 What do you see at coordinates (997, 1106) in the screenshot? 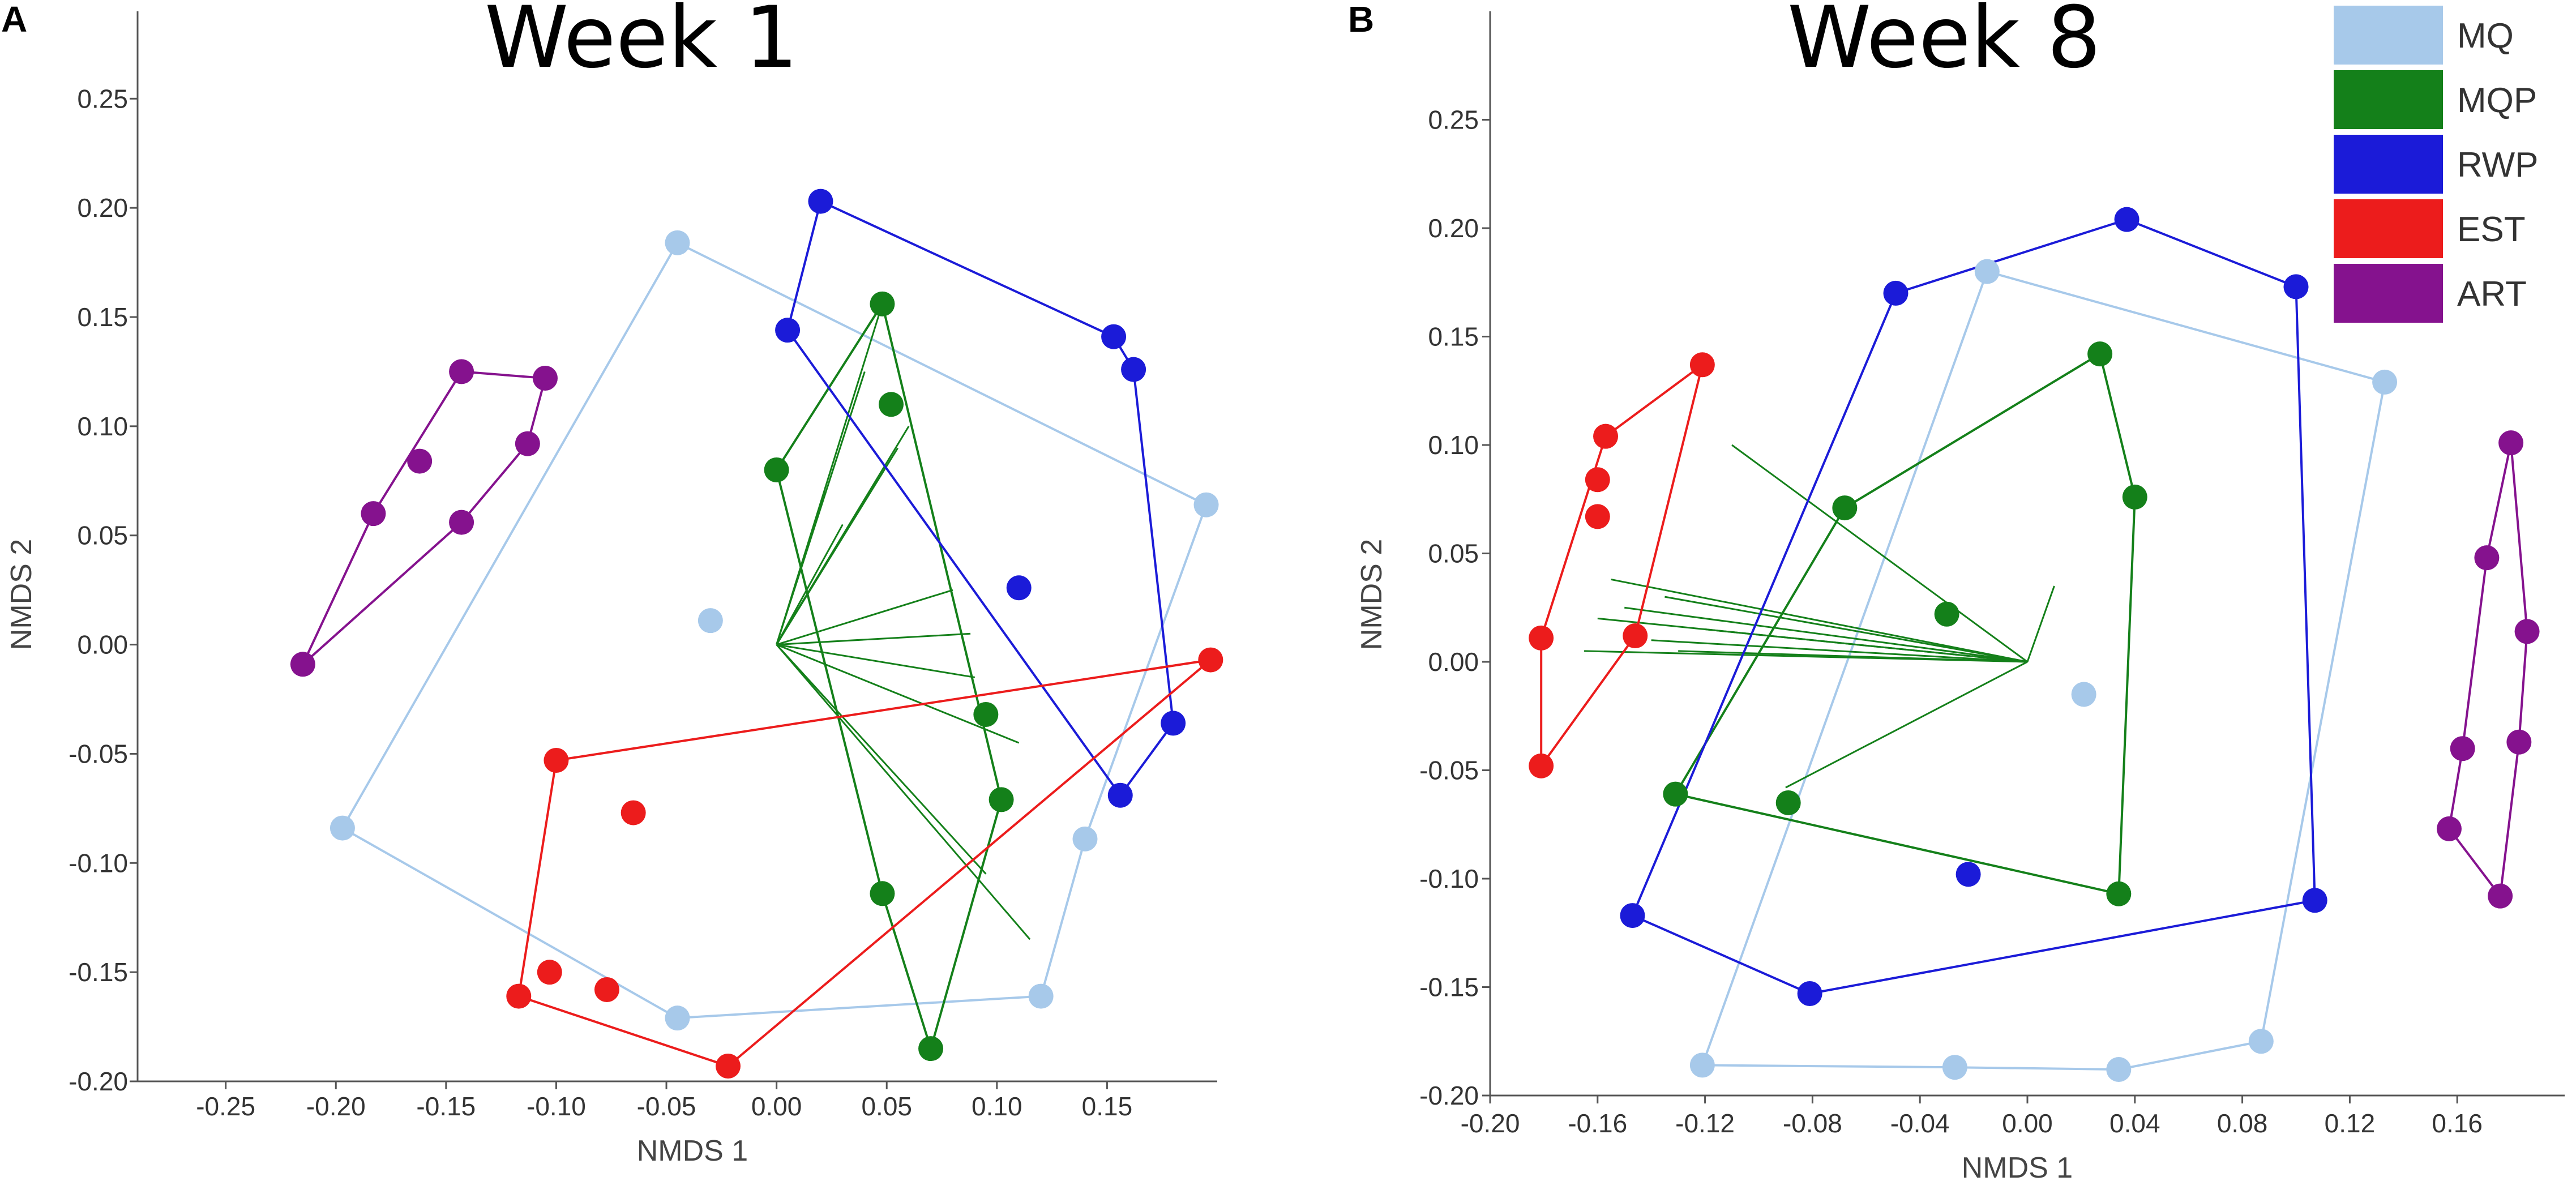
I see `x-tick-label: 0.10` at bounding box center [997, 1106].